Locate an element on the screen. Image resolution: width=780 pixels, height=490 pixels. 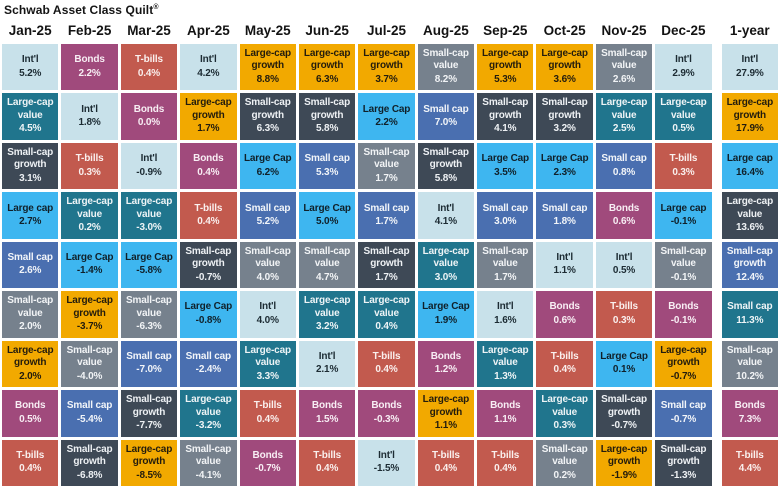
return-value: 0.5% is located at coordinates (683, 129).